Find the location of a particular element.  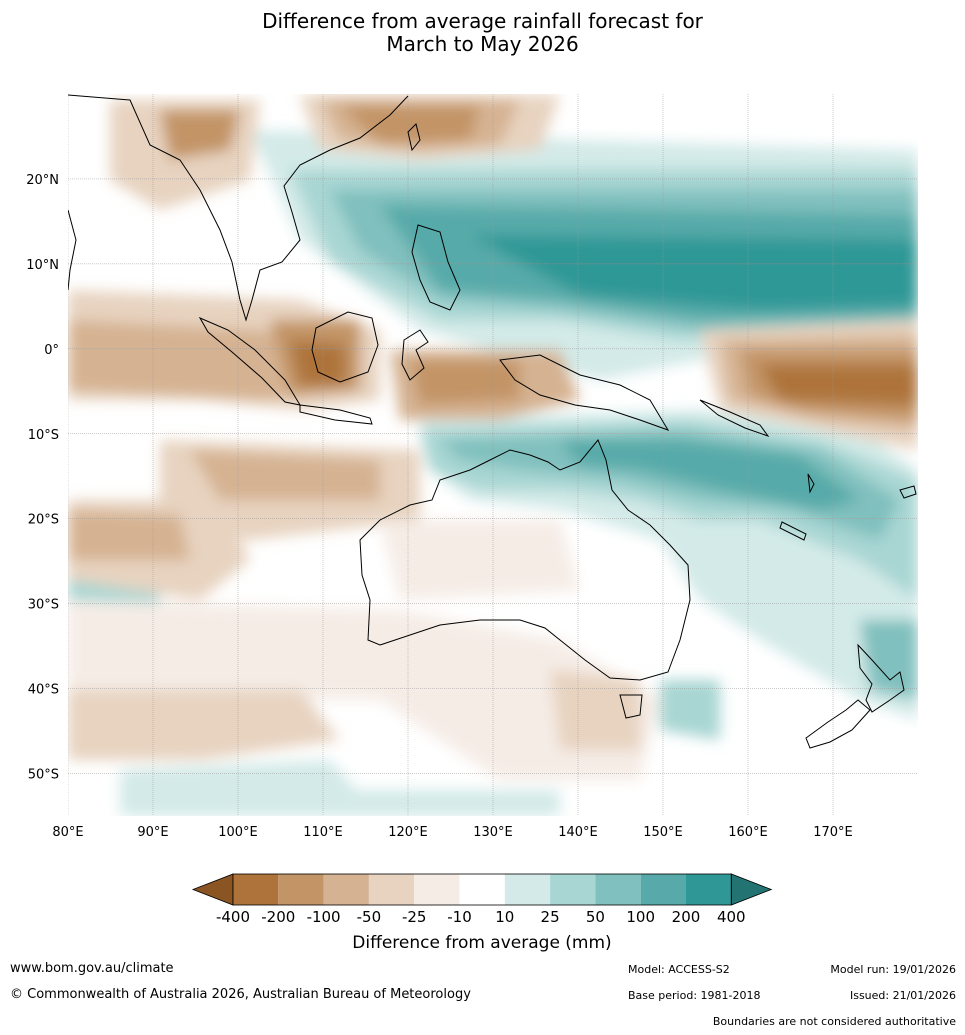

india-coastline is located at coordinates (72, 250).